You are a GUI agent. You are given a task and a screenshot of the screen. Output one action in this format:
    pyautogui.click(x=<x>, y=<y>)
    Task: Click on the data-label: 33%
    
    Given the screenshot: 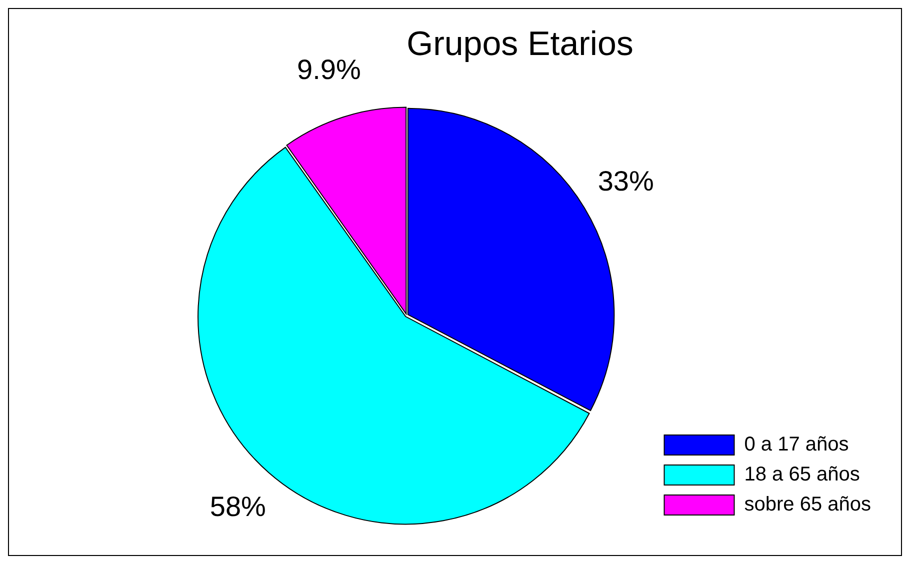 What is the action you would take?
    pyautogui.click(x=626, y=181)
    